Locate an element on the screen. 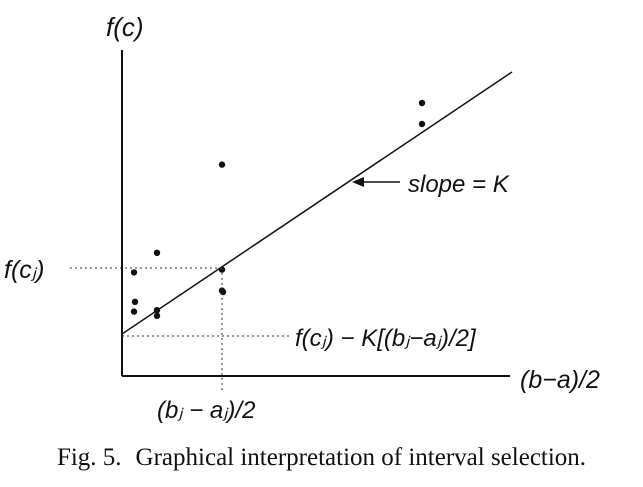 The height and width of the screenshot is (487, 643). y-axis-label: f(c) is located at coordinates (125, 27).